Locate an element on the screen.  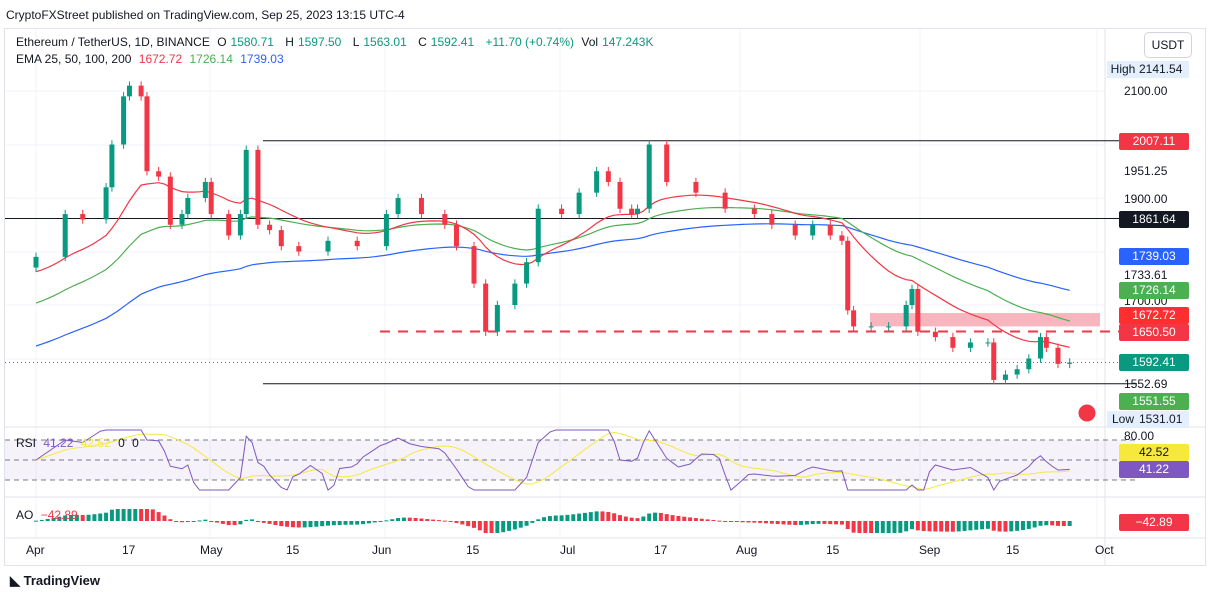
ao-tag: −42.89 is located at coordinates (1154, 522).